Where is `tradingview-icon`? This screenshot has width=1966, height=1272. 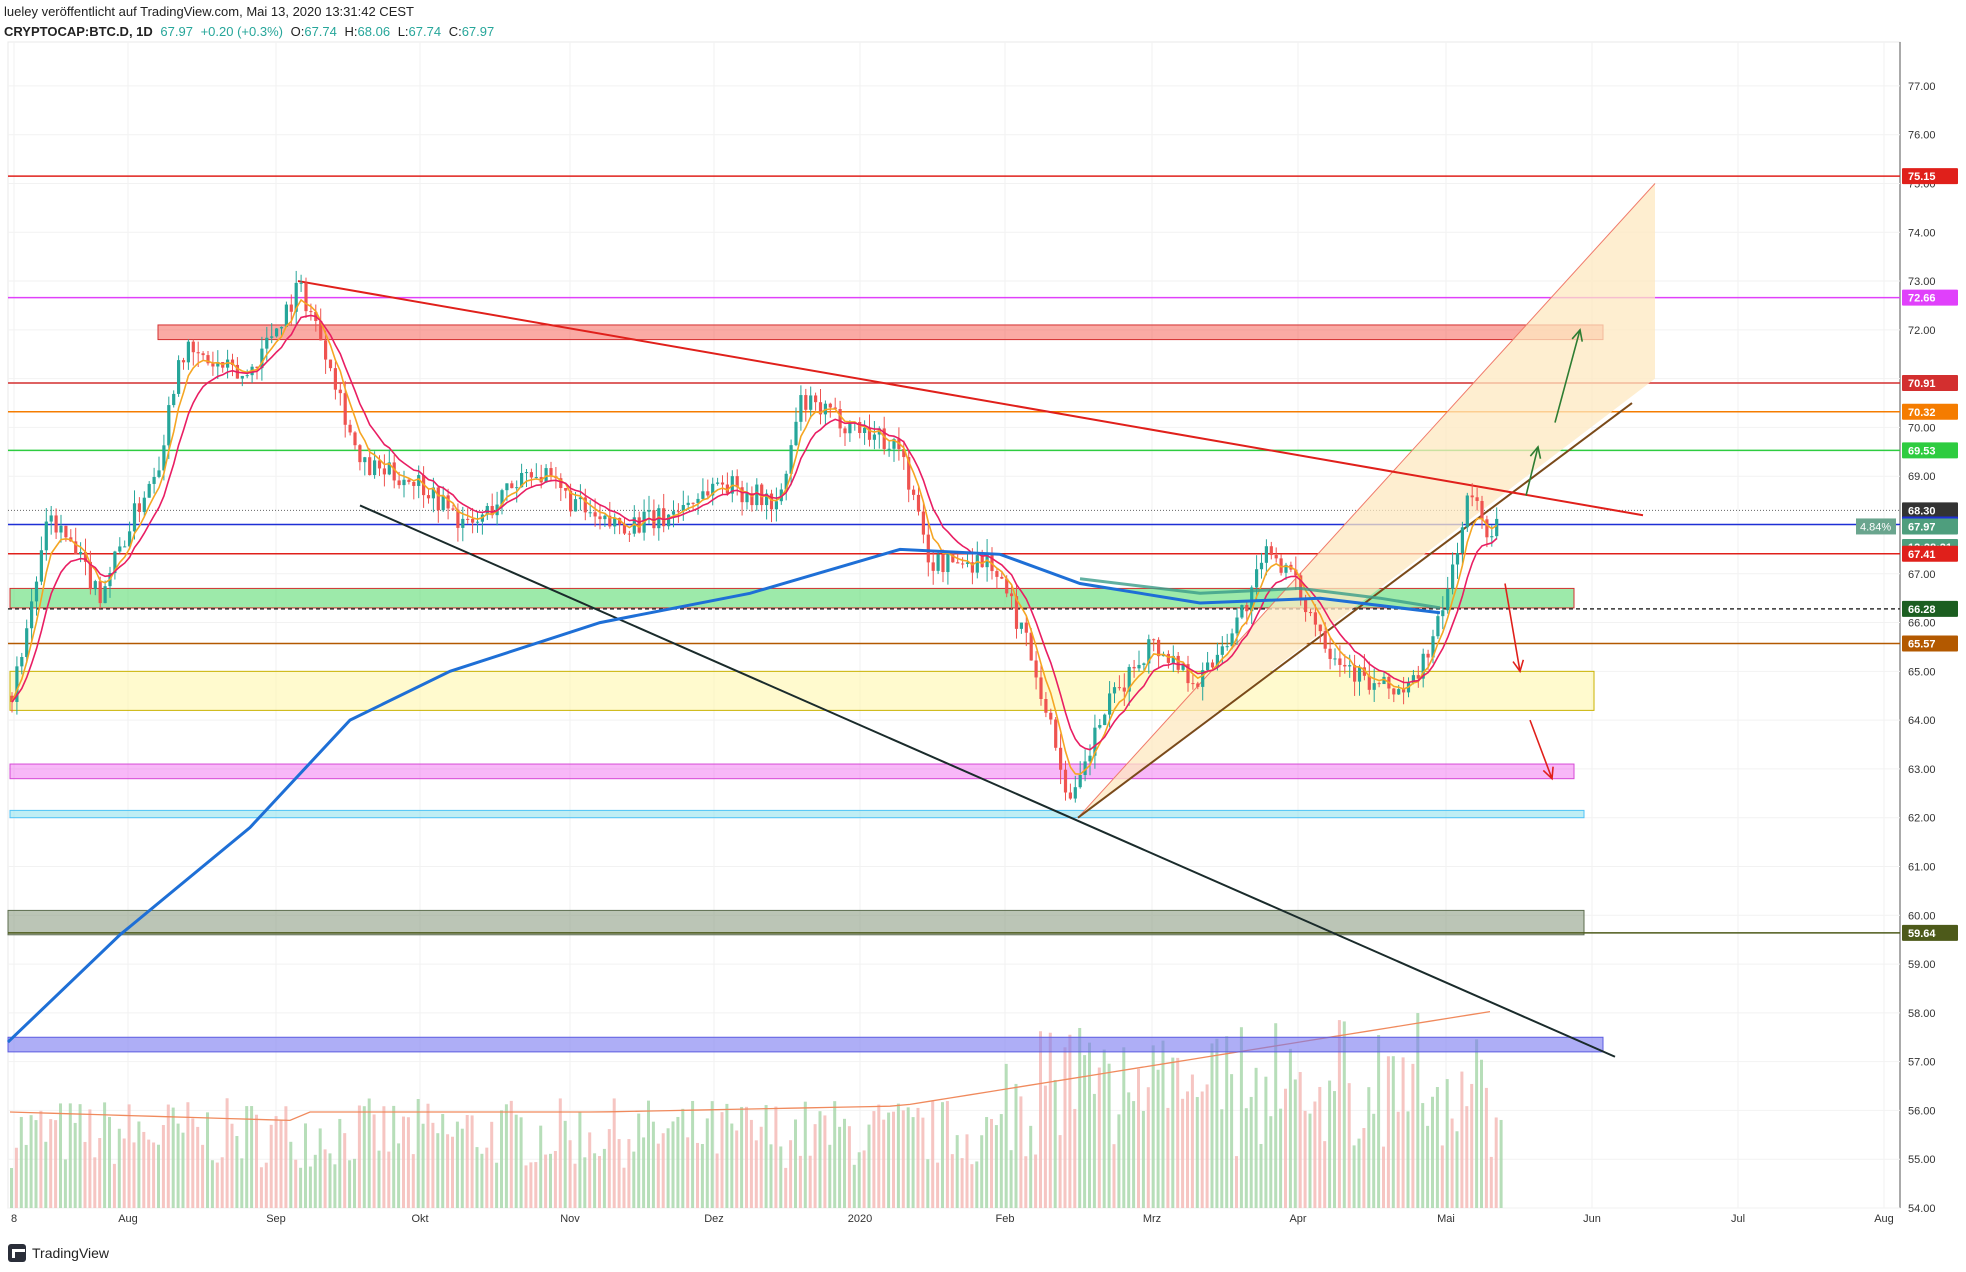
tradingview-icon is located at coordinates (17, 1253).